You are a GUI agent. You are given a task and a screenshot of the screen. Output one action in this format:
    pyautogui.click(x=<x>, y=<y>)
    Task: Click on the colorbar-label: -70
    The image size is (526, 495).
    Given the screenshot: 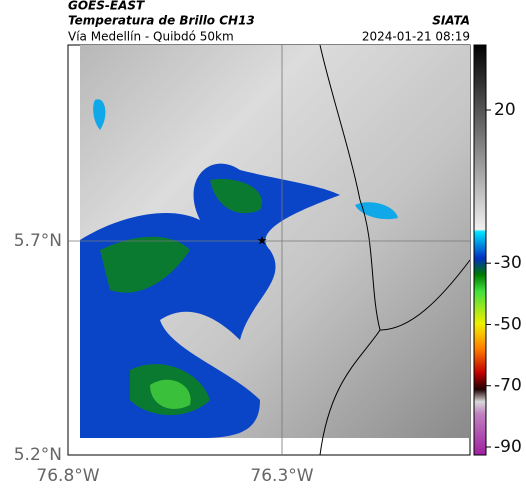 What is the action you would take?
    pyautogui.click(x=508, y=386)
    